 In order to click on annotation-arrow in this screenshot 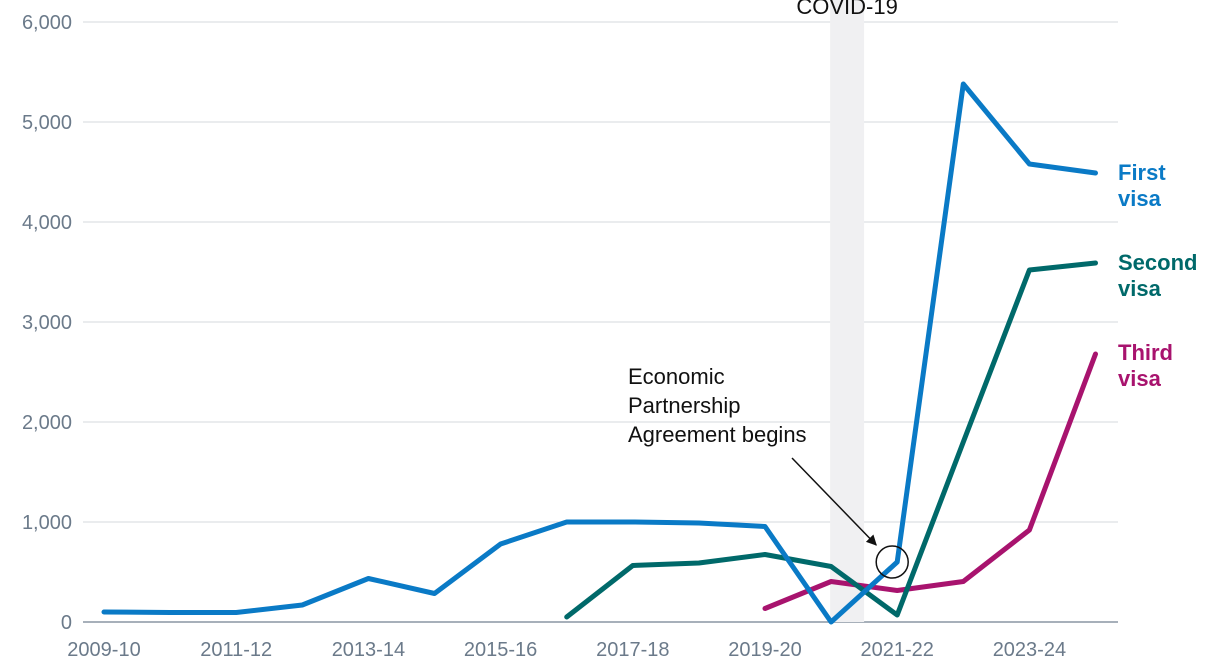, I will do `click(834, 501)`.